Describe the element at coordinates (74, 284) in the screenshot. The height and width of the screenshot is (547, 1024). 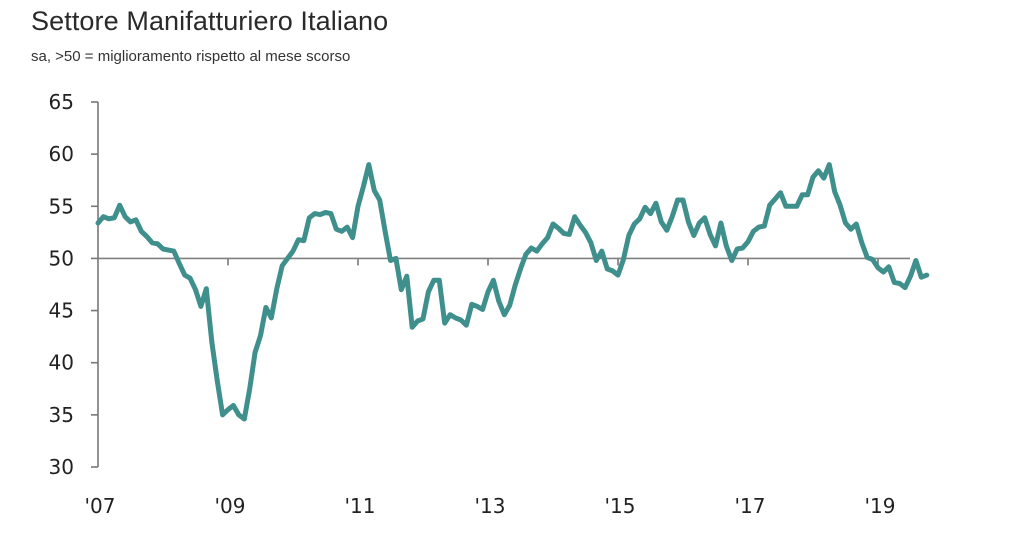
I see `y-axis: 30 35 40 45 50 55 60 65` at that location.